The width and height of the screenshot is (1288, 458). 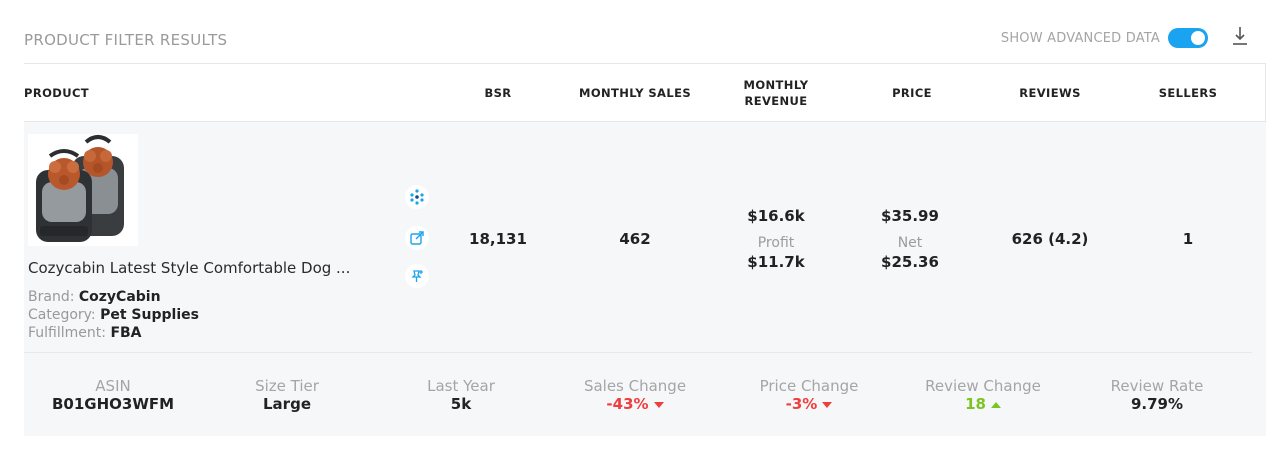 What do you see at coordinates (776, 216) in the screenshot?
I see `monthly-revenue-value: $16.6k` at bounding box center [776, 216].